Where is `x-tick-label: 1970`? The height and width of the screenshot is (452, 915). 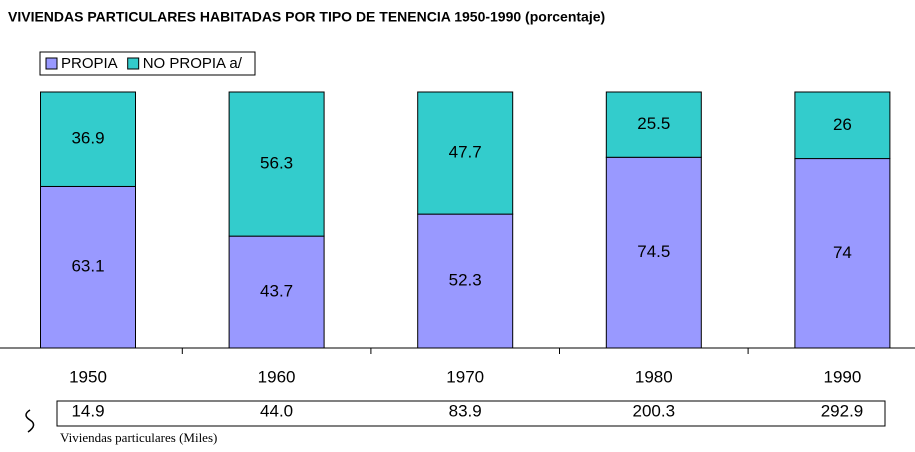
x-tick-label: 1970 is located at coordinates (465, 376).